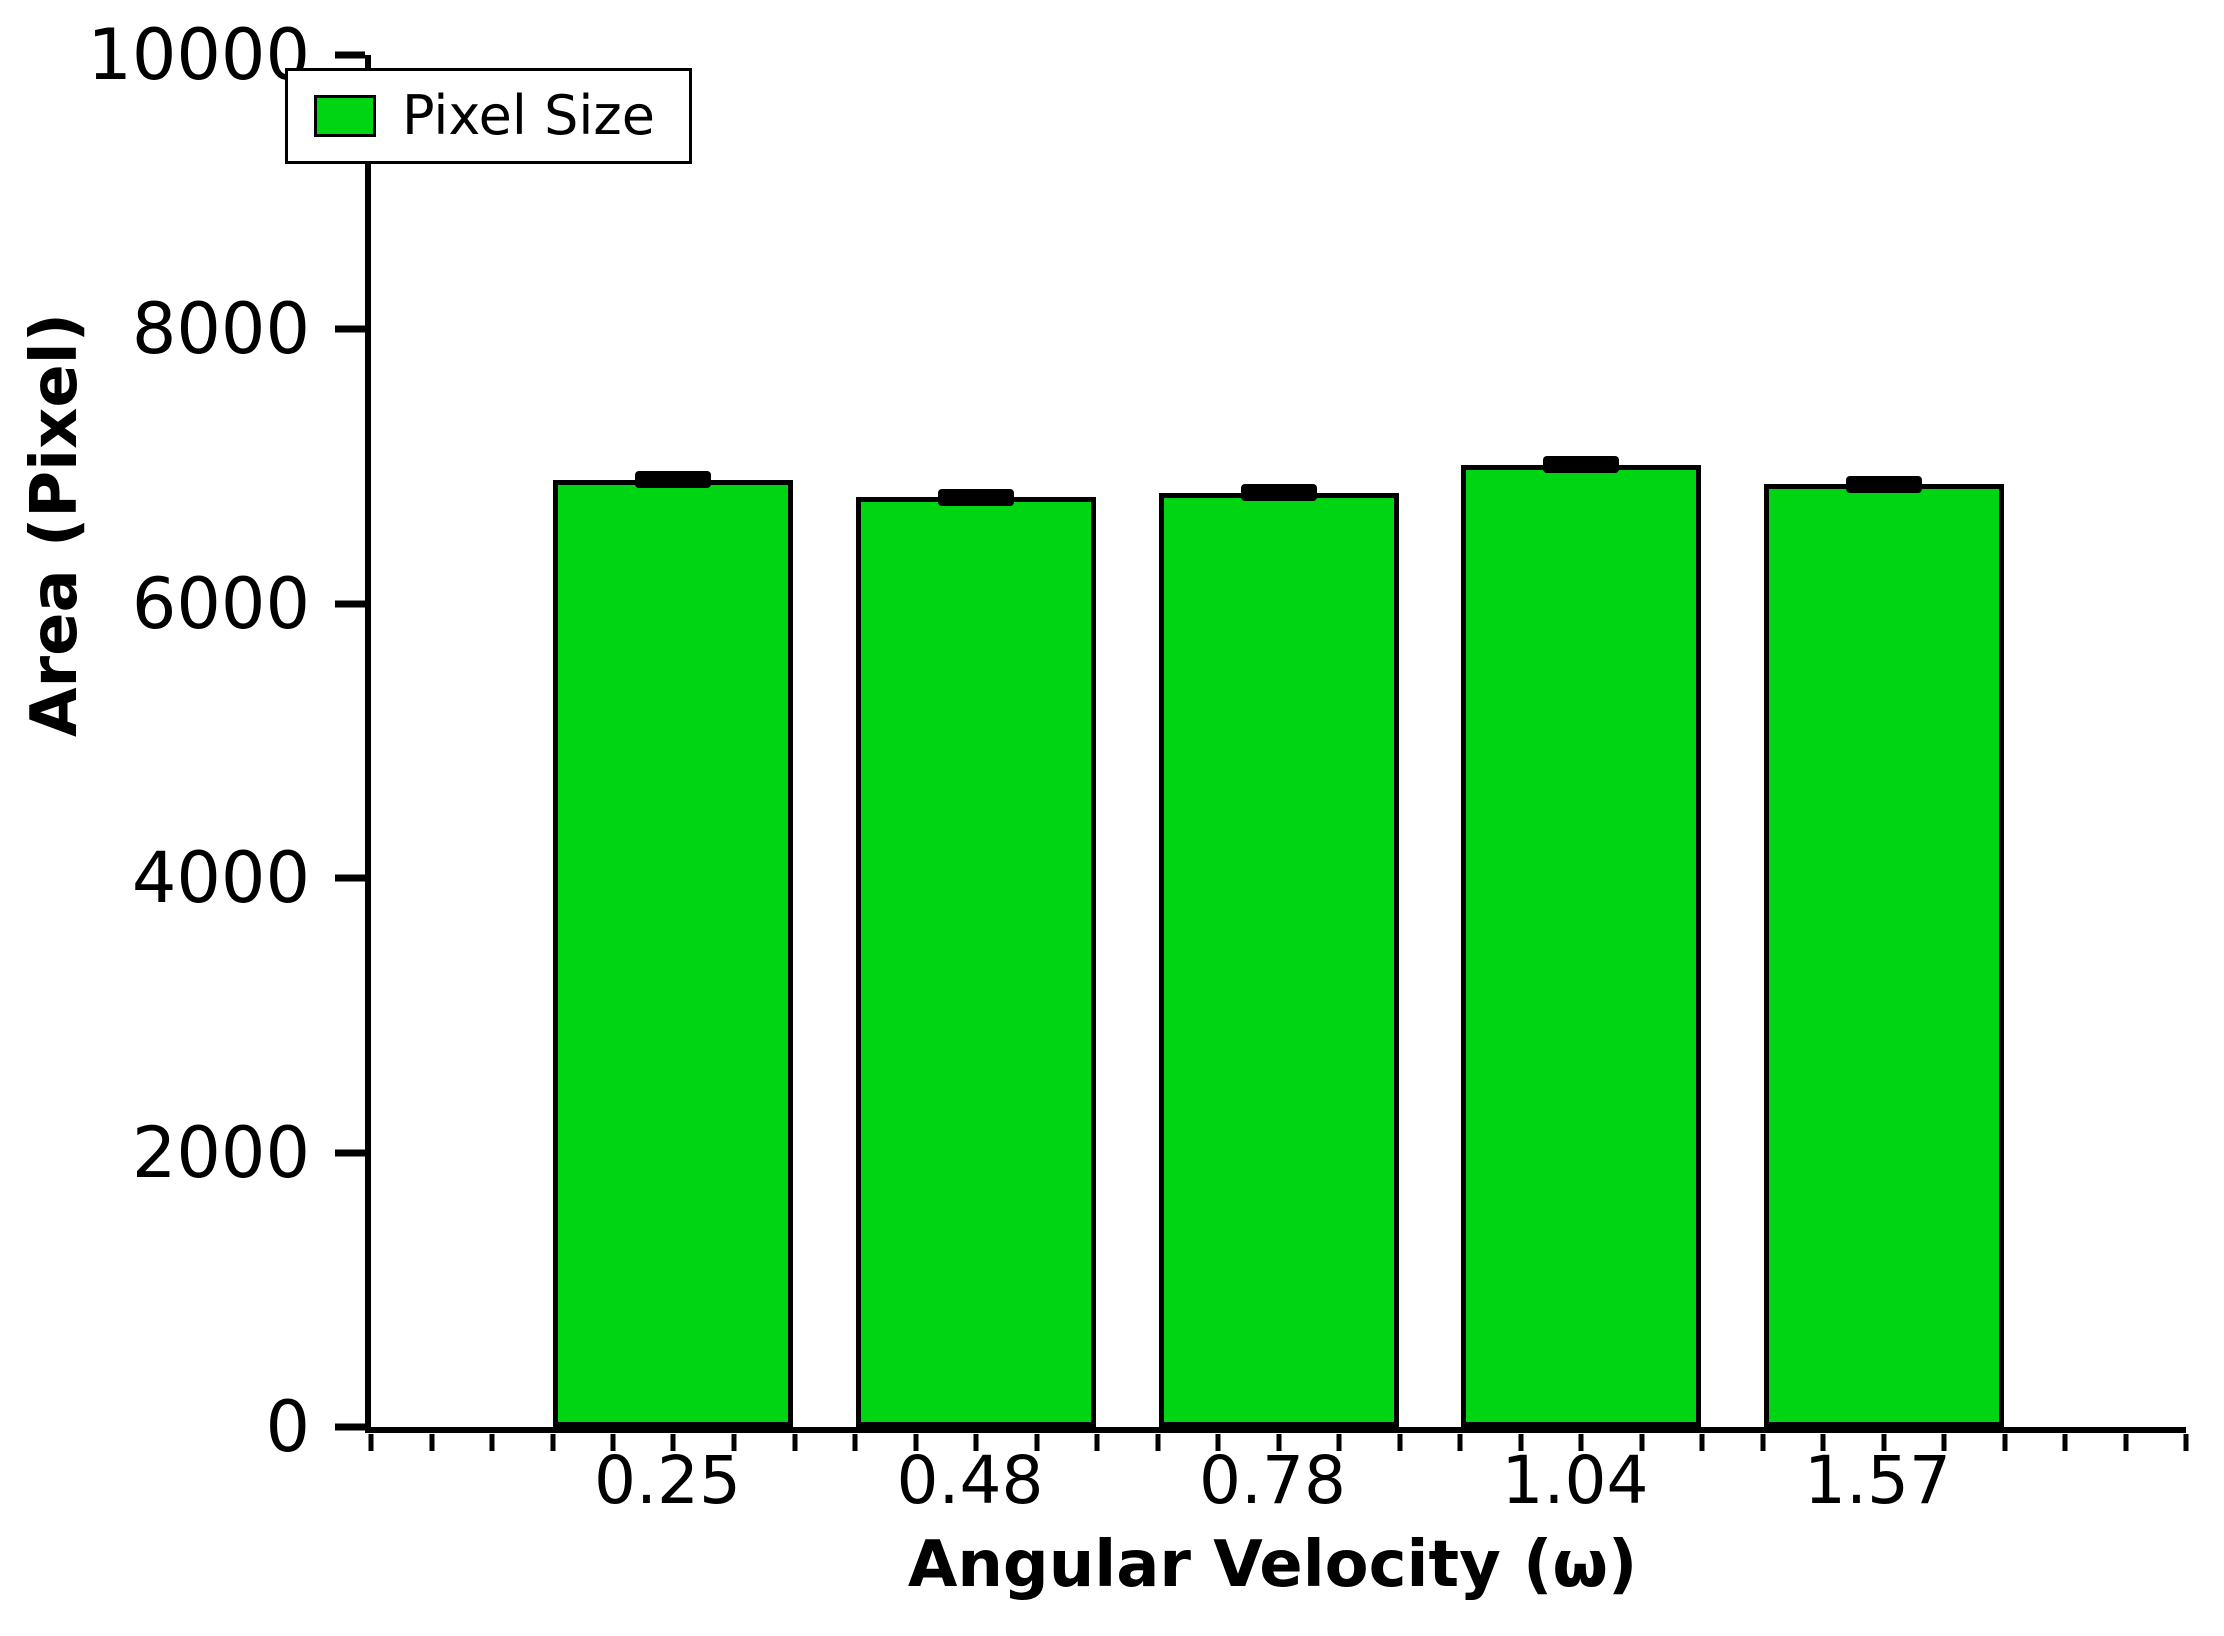 This screenshot has width=2224, height=1636. What do you see at coordinates (287, 1427) in the screenshot?
I see `y-tick-label: 0` at bounding box center [287, 1427].